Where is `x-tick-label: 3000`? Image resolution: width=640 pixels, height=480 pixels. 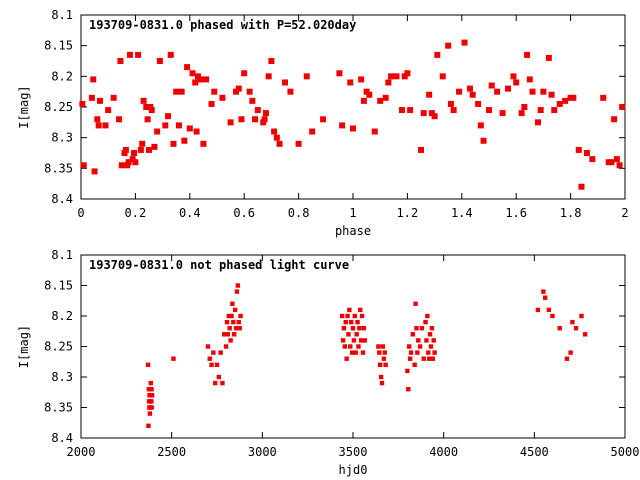
x-tick-label: 3000 is located at coordinates (262, 452).